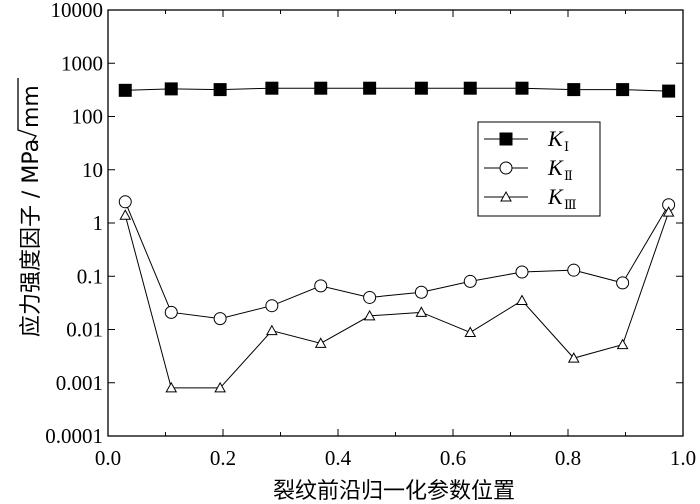  Describe the element at coordinates (570, 204) in the screenshot. I see `legend-subscript: Ⅲ` at that location.